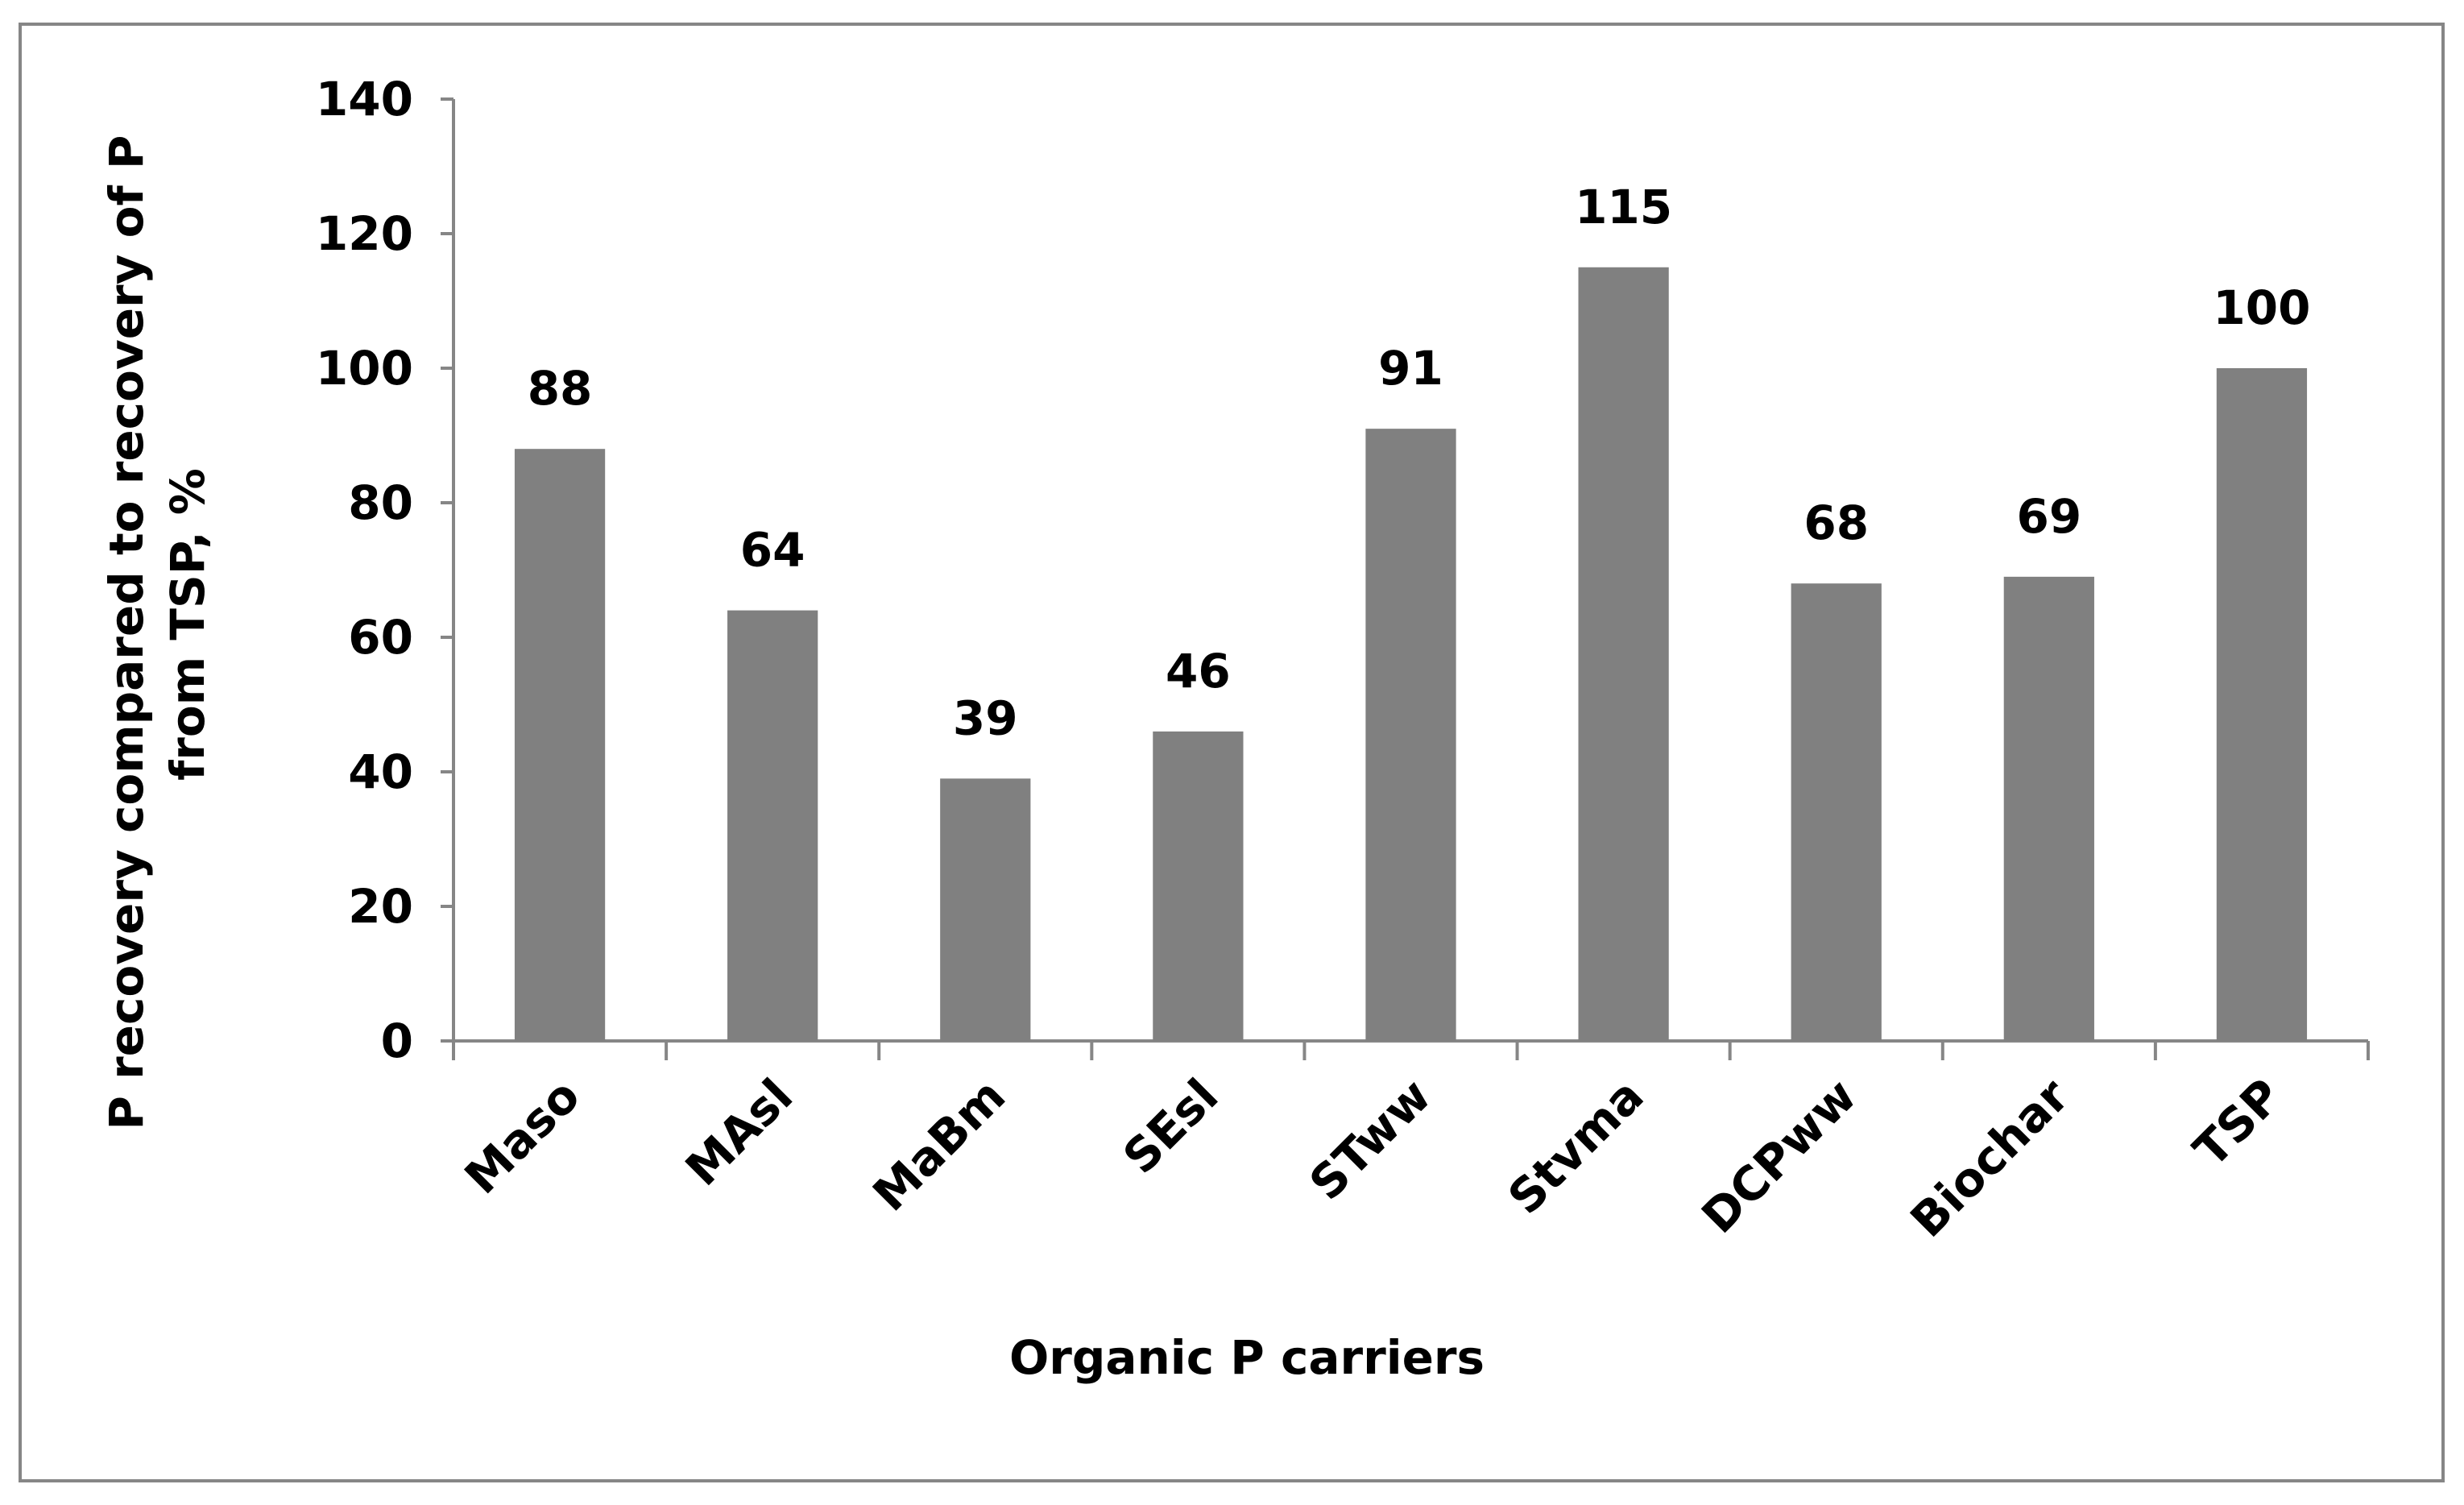  Describe the element at coordinates (1198, 671) in the screenshot. I see `data-label-sesl: 46` at that location.